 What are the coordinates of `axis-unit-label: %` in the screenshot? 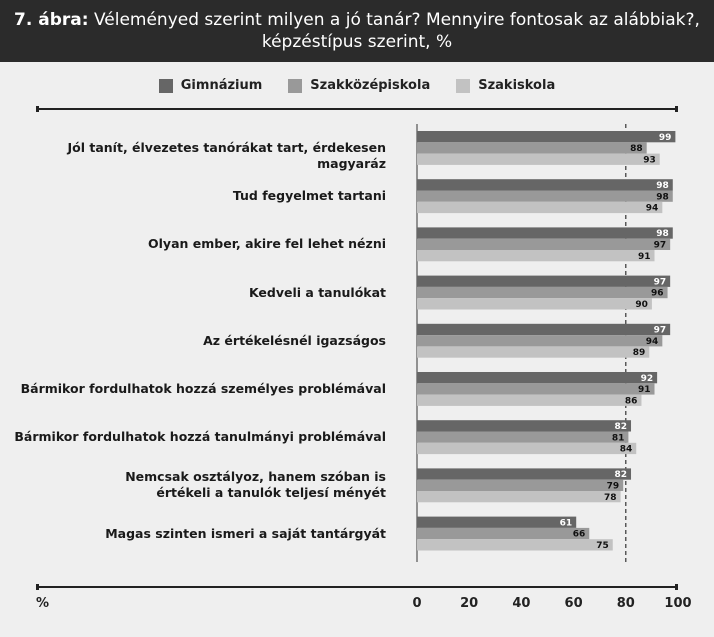 It's located at (43, 603).